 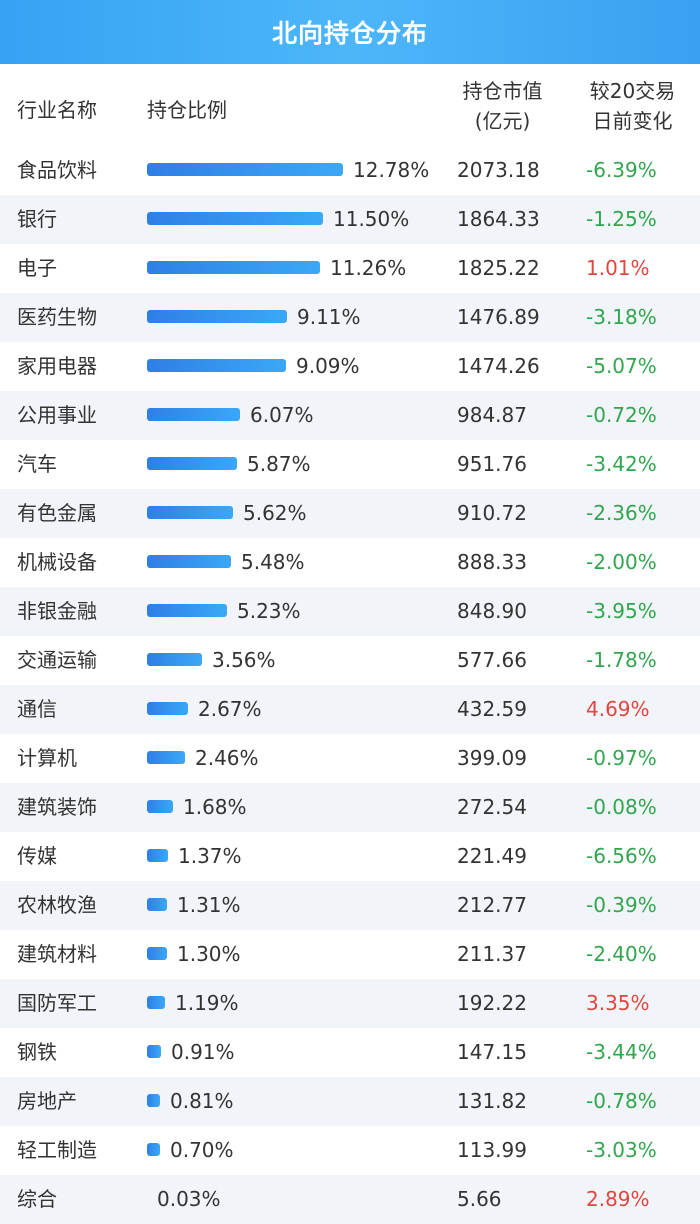 I want to click on column-header-change: 较20交易 日前变化, so click(x=632, y=106).